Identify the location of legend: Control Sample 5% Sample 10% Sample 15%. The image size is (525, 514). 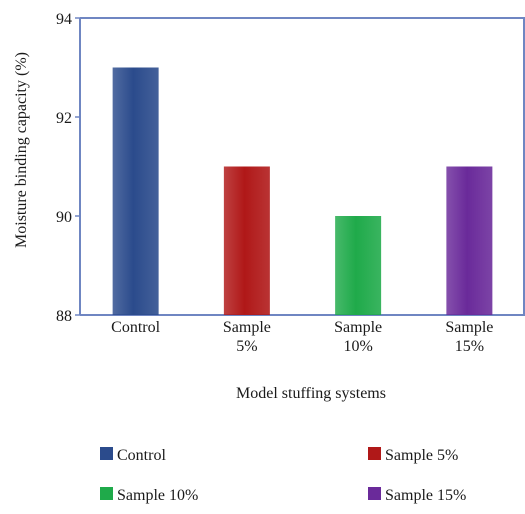
(283, 475).